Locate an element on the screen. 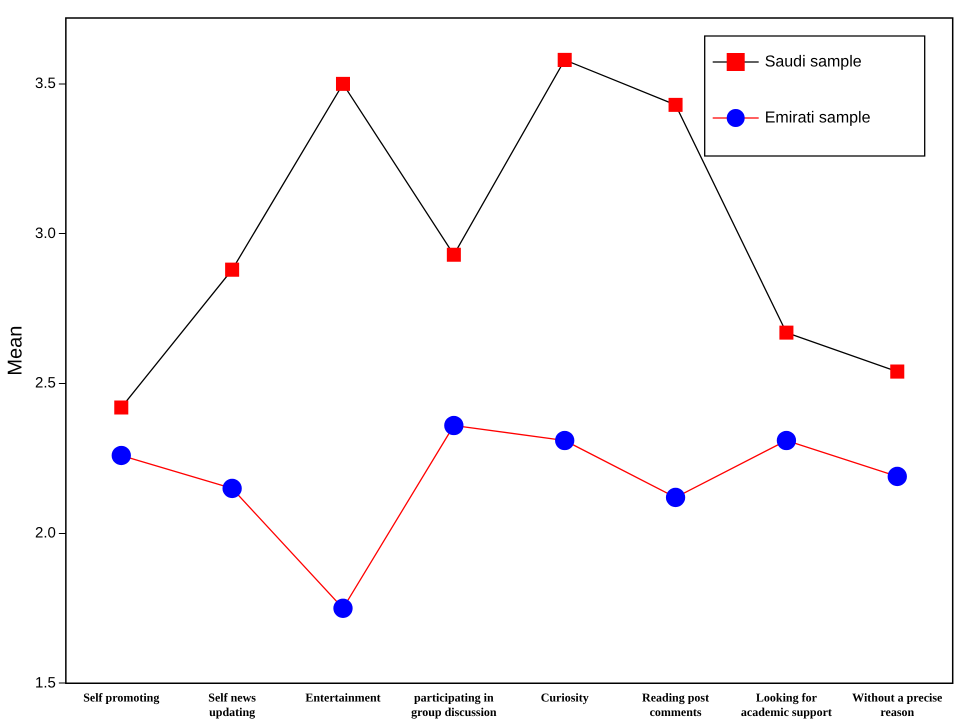 Image resolution: width=963 pixels, height=728 pixels. y-tick-label: 3.5 is located at coordinates (45, 83).